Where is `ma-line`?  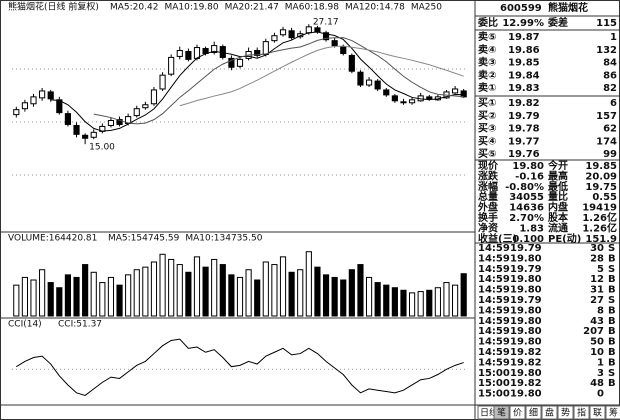
ma-line is located at coordinates (278, 81).